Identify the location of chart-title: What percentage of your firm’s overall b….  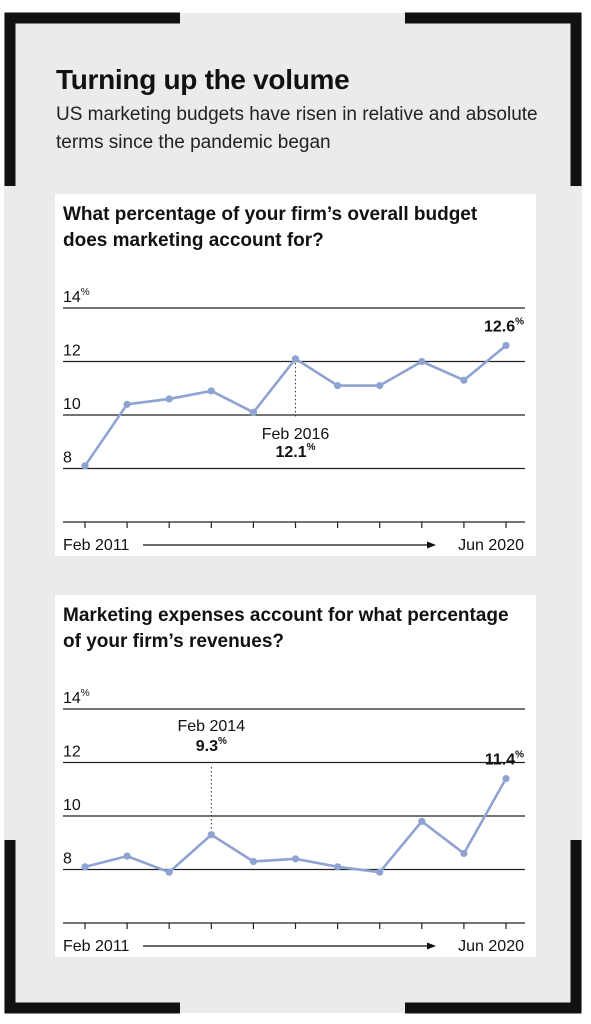
(270, 227).